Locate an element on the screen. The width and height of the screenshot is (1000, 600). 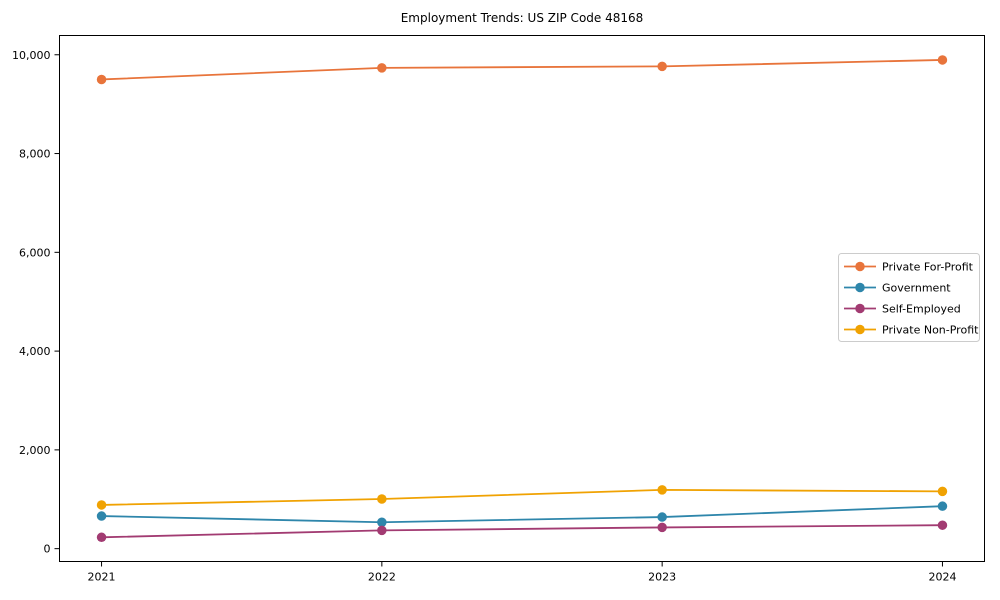
x-tick-label: 2021 is located at coordinates (102, 577).